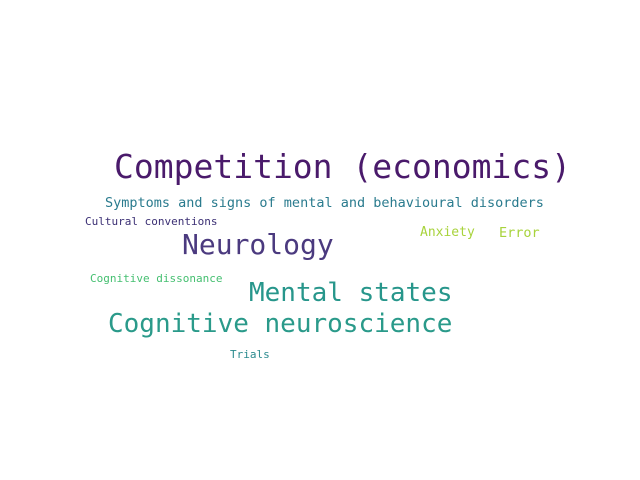  Describe the element at coordinates (447, 232) in the screenshot. I see `word-anxiety: Anxiety` at that location.